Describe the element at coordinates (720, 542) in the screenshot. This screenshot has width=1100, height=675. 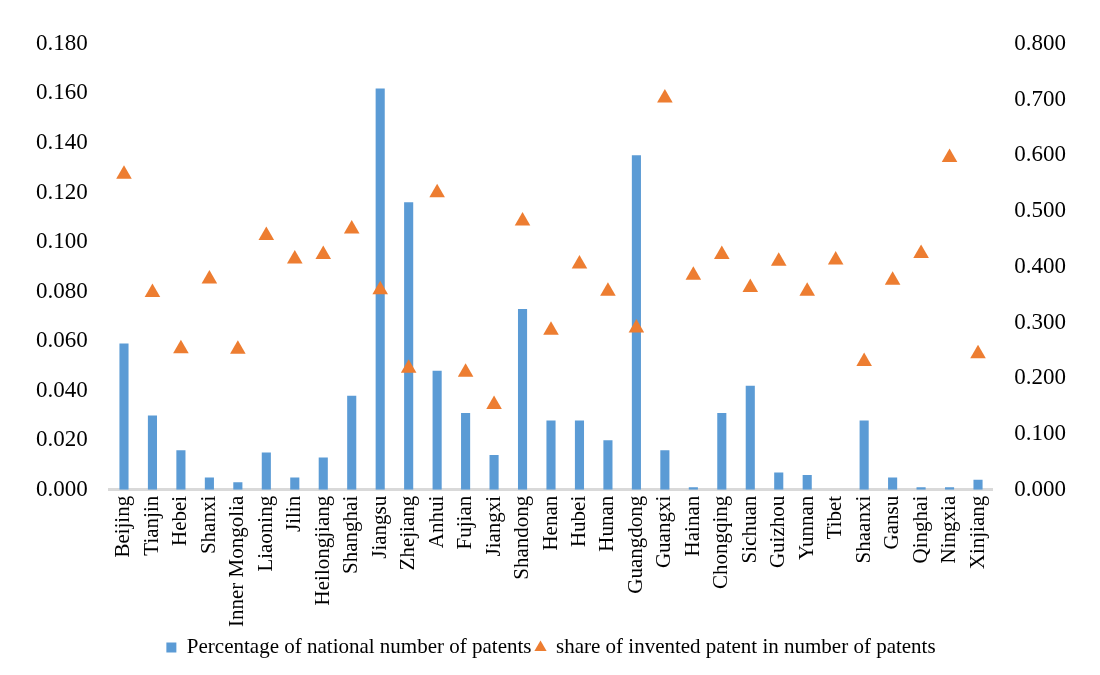
I see `x-tick-label: Chongqing` at that location.